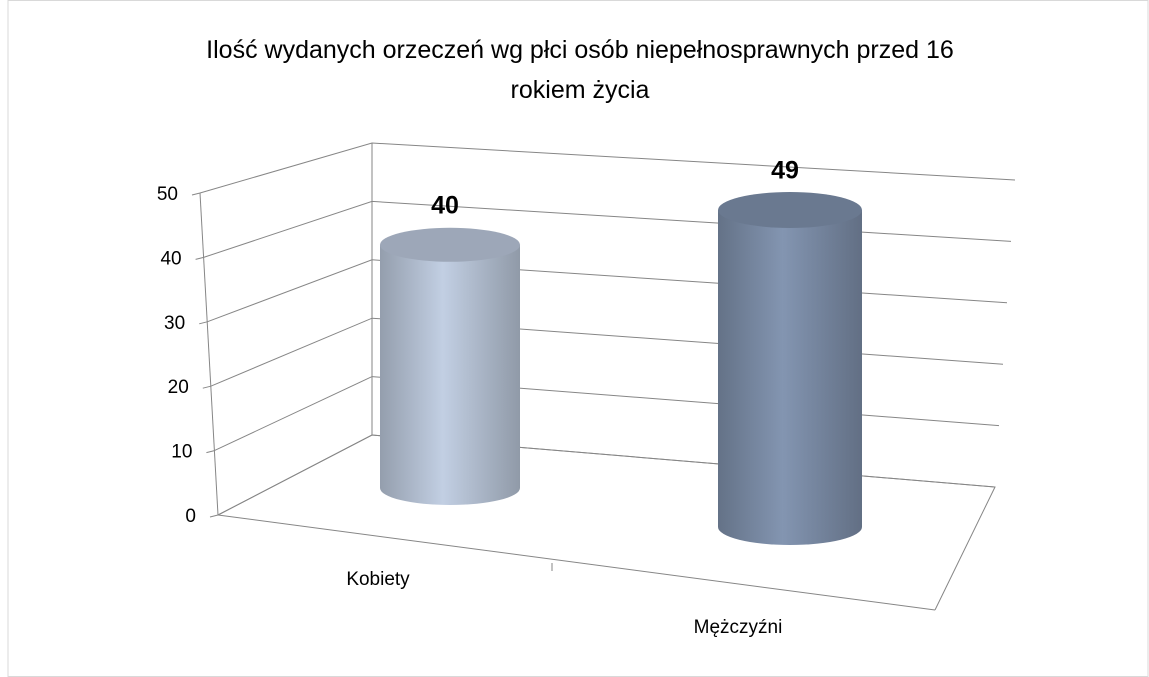  What do you see at coordinates (181, 452) in the screenshot?
I see `y-tick-label: 10` at bounding box center [181, 452].